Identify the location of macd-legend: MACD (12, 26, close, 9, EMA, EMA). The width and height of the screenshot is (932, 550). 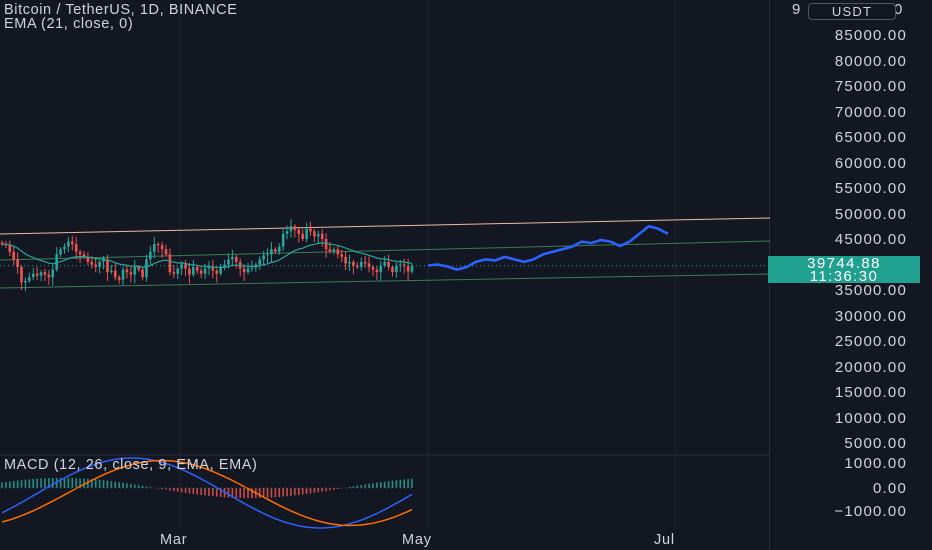
(131, 465).